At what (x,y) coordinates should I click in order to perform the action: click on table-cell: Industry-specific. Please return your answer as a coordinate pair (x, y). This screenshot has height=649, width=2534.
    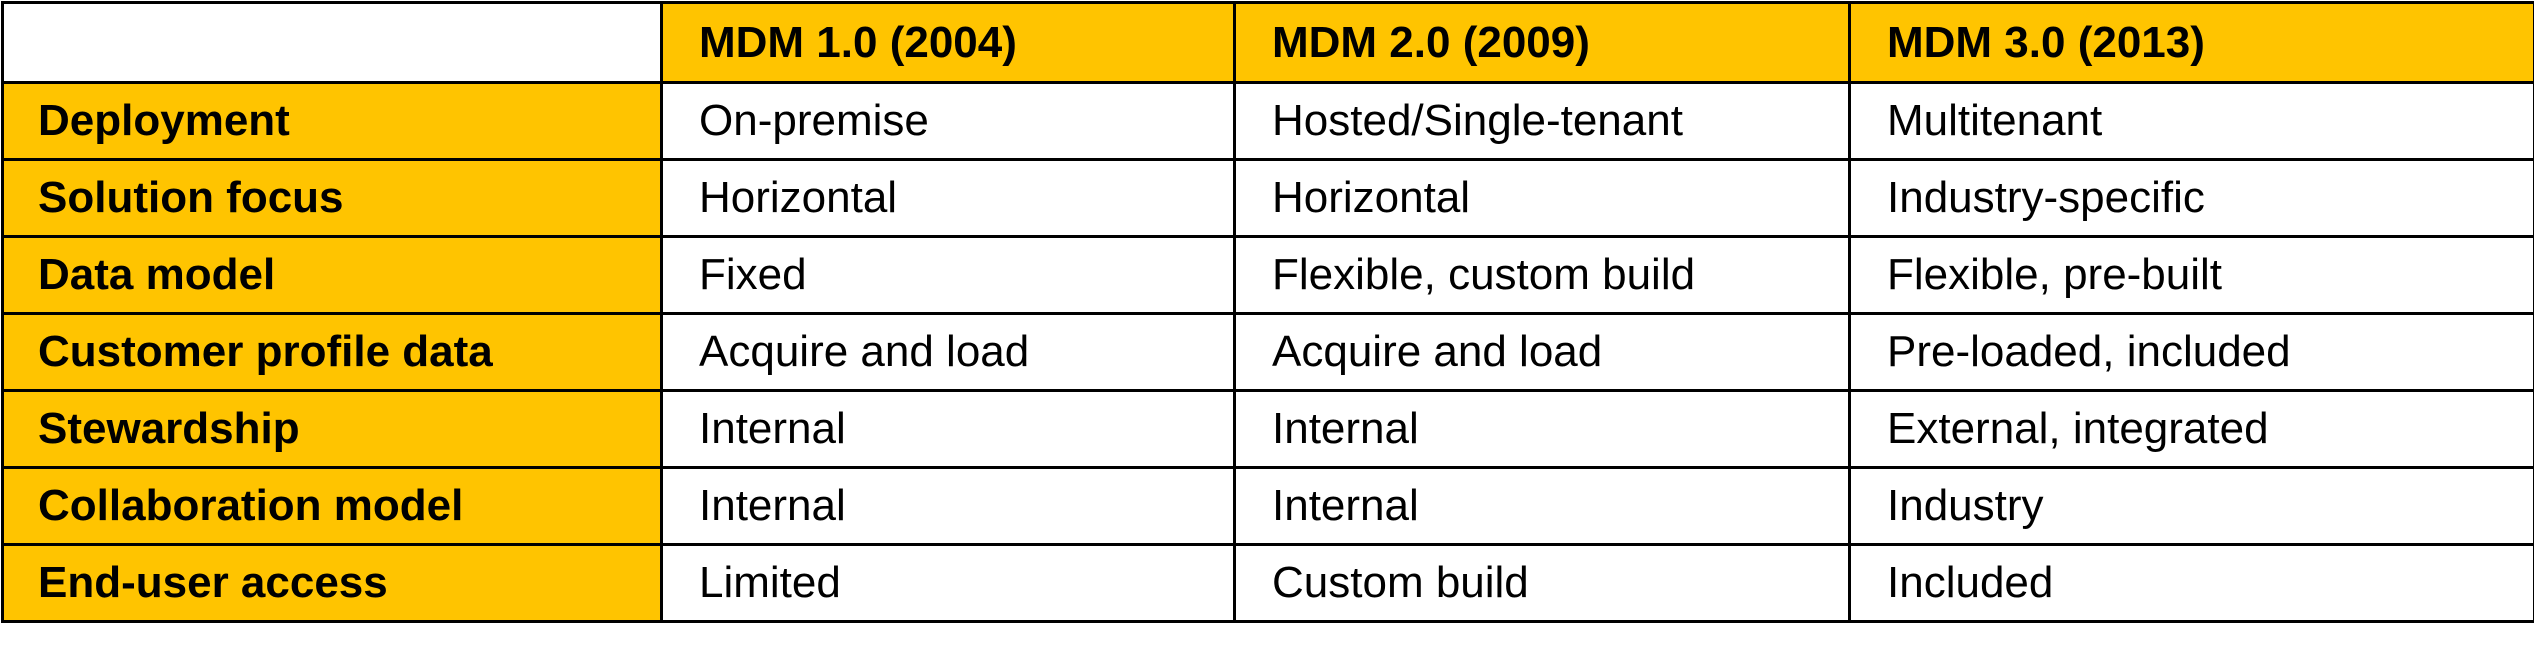
    Looking at the image, I should click on (2192, 198).